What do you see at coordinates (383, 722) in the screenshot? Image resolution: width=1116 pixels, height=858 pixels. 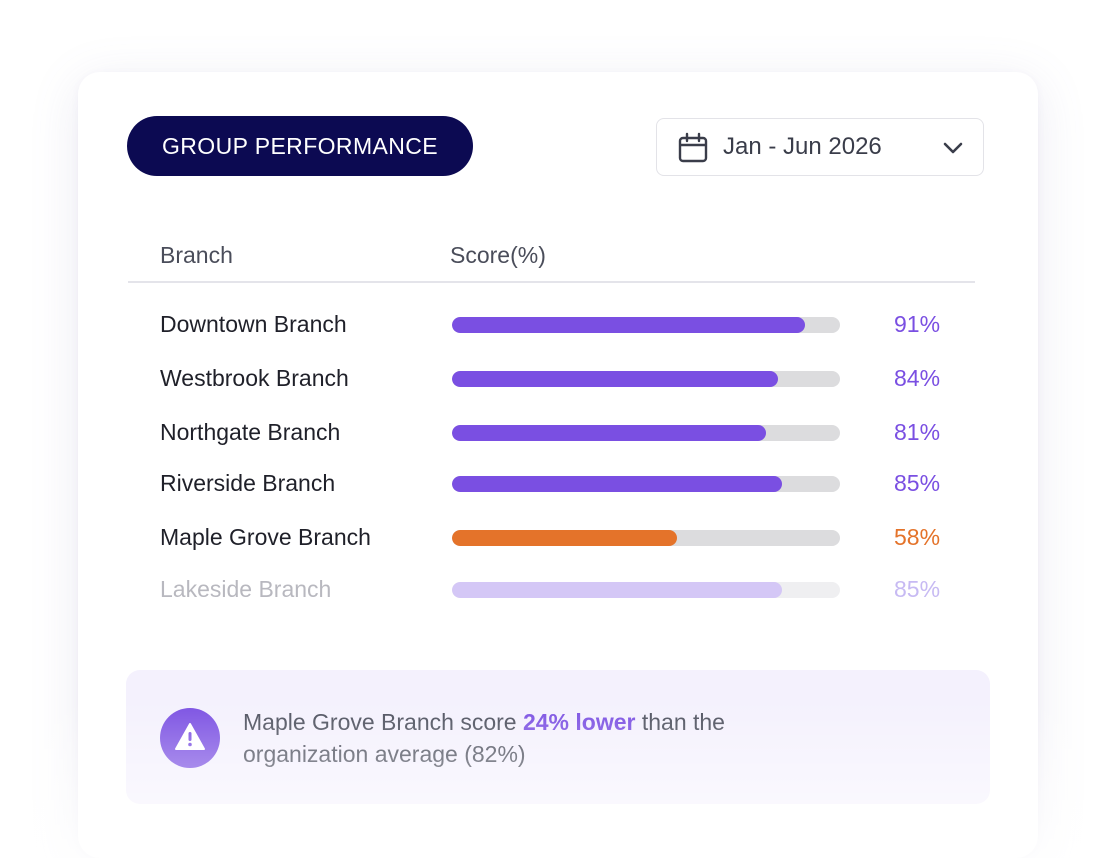 I see `alert-text-before: Maple Grove Branch score` at bounding box center [383, 722].